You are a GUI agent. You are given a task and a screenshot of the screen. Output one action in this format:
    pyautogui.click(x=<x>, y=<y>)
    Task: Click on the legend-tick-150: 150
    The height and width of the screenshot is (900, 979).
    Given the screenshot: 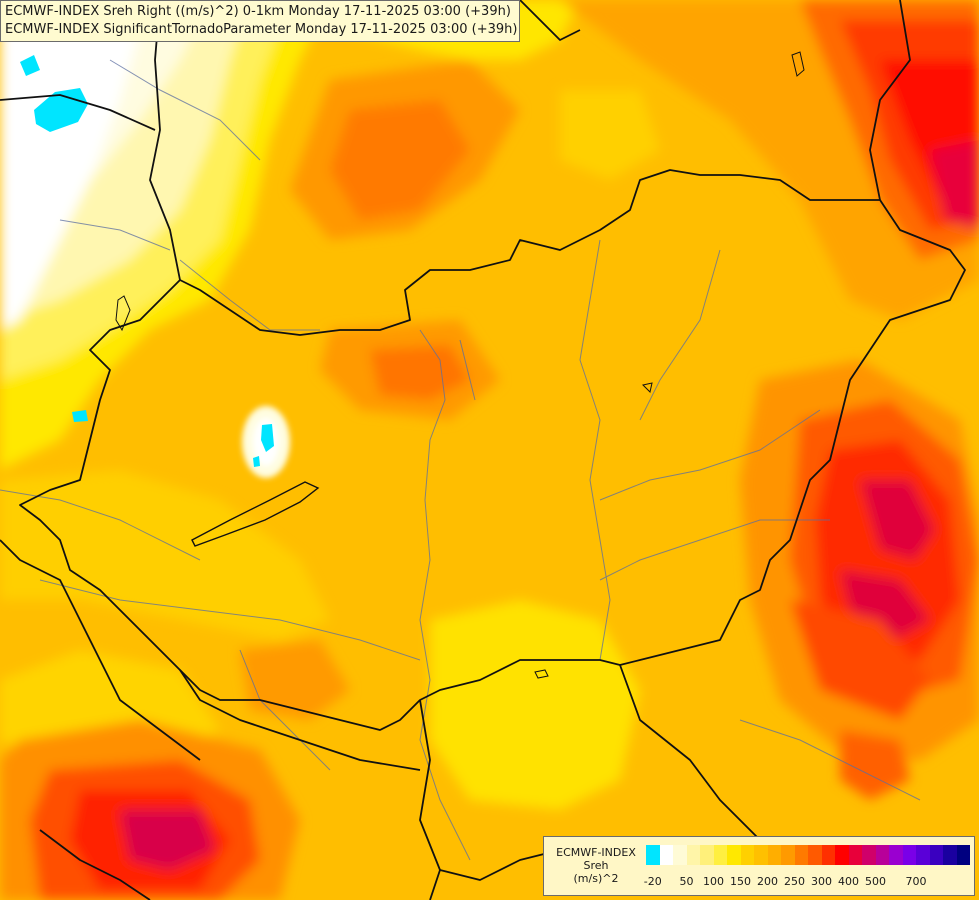 What is the action you would take?
    pyautogui.click(x=740, y=881)
    